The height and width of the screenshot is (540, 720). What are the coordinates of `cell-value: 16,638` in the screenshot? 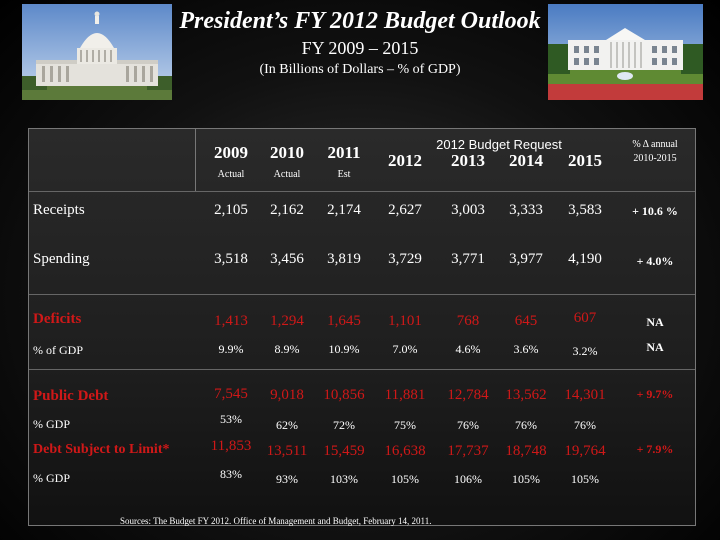 It's located at (405, 451).